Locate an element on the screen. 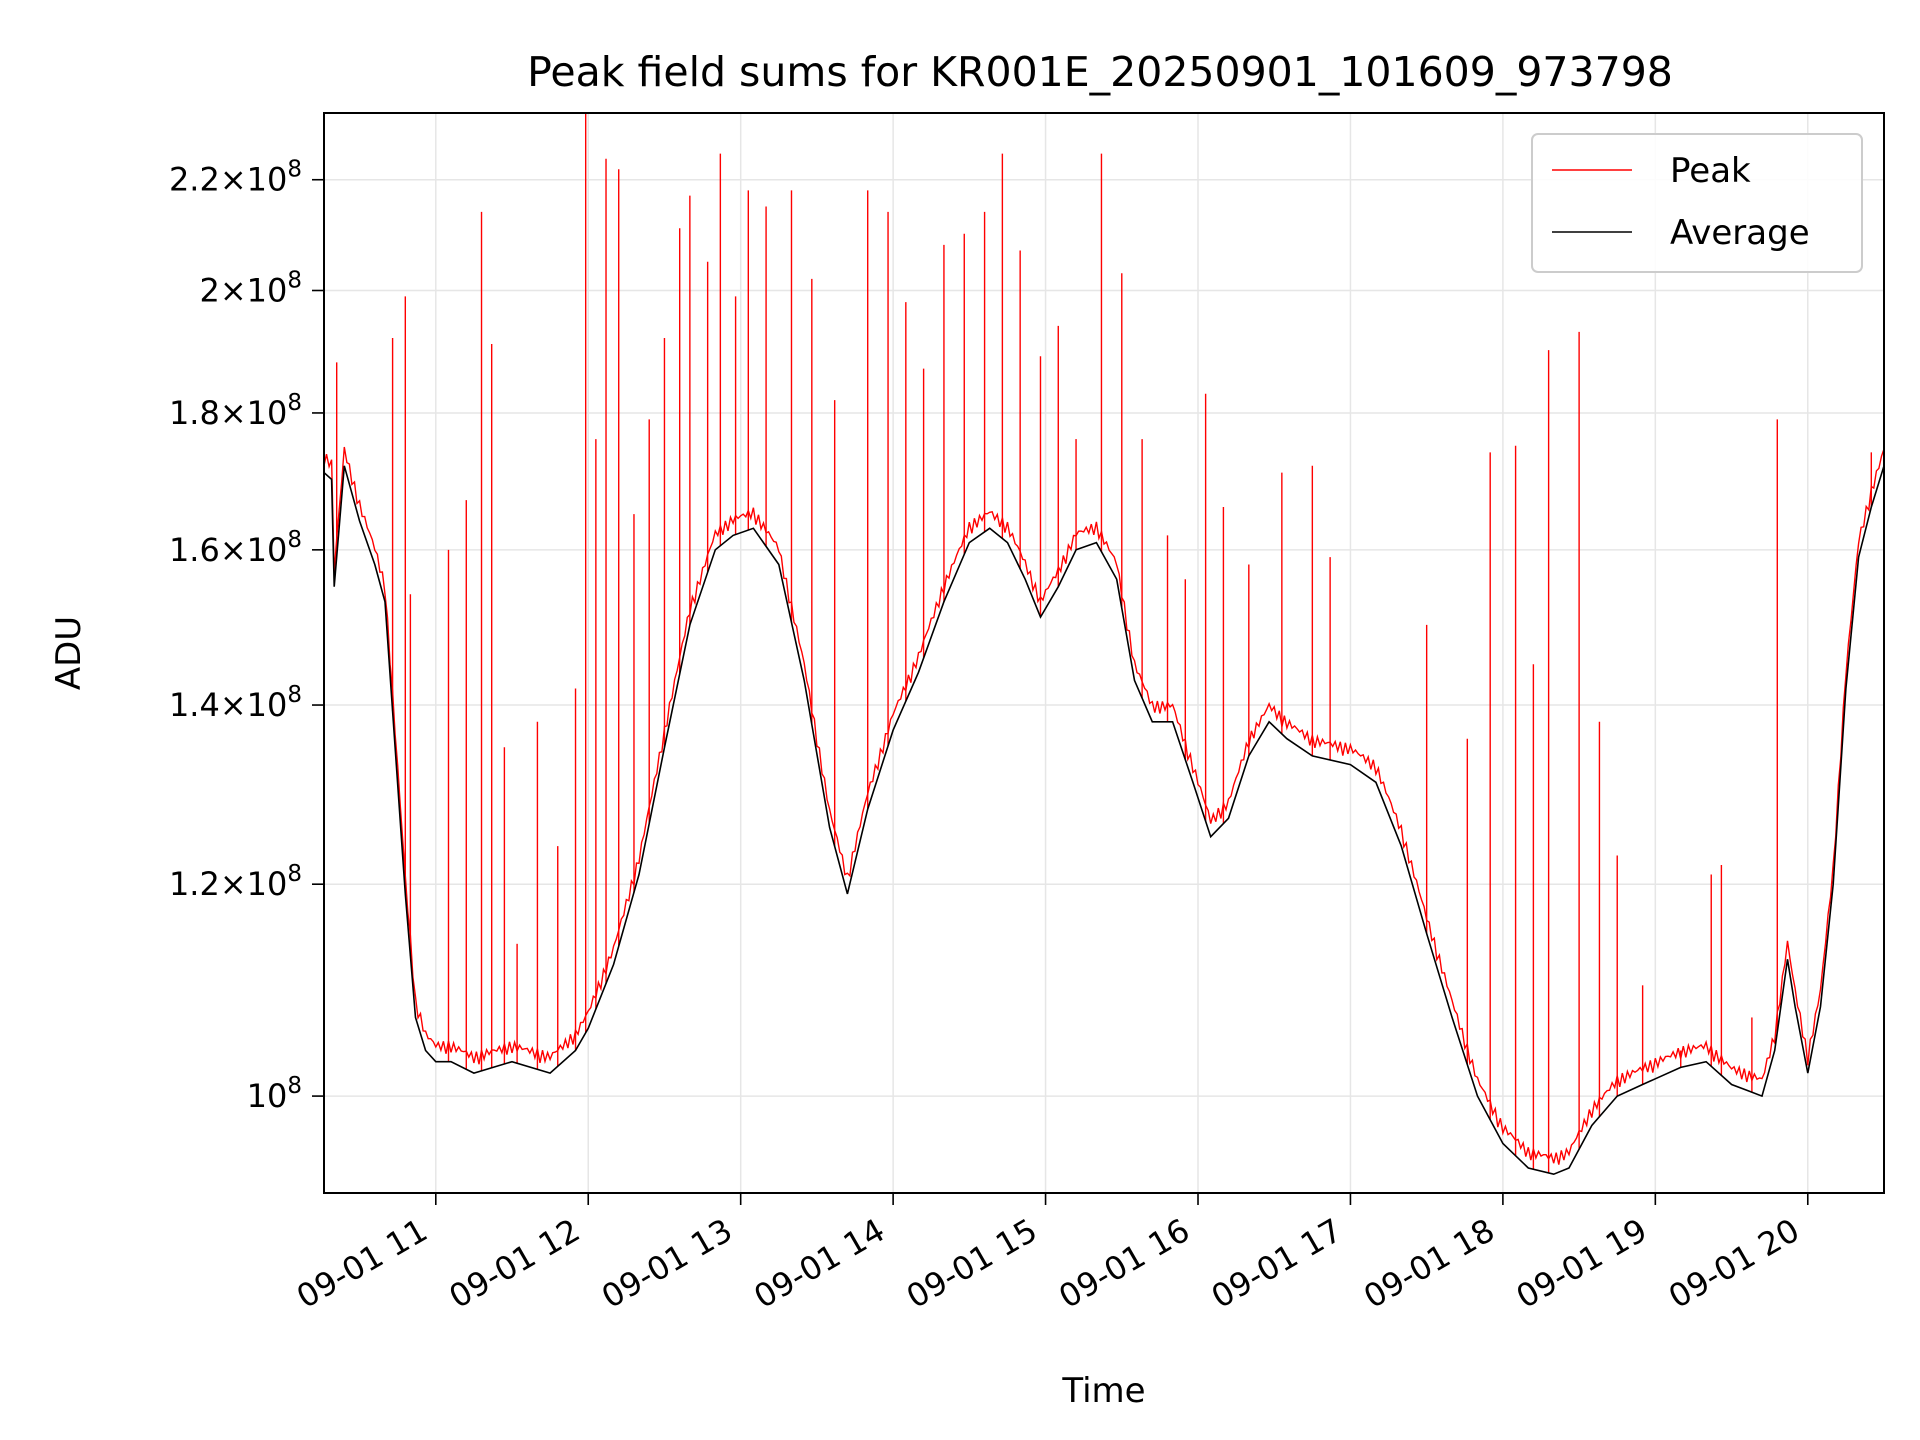  y-tick-mantissa: 2.2 is located at coordinates (194, 180).